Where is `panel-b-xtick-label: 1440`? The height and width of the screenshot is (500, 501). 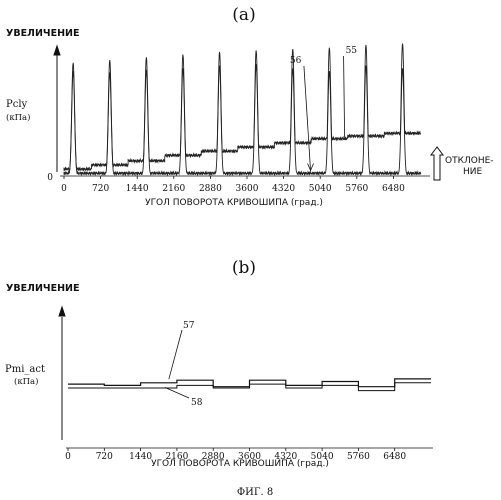
panel-b-xtick-label: 1440 is located at coordinates (140, 457).